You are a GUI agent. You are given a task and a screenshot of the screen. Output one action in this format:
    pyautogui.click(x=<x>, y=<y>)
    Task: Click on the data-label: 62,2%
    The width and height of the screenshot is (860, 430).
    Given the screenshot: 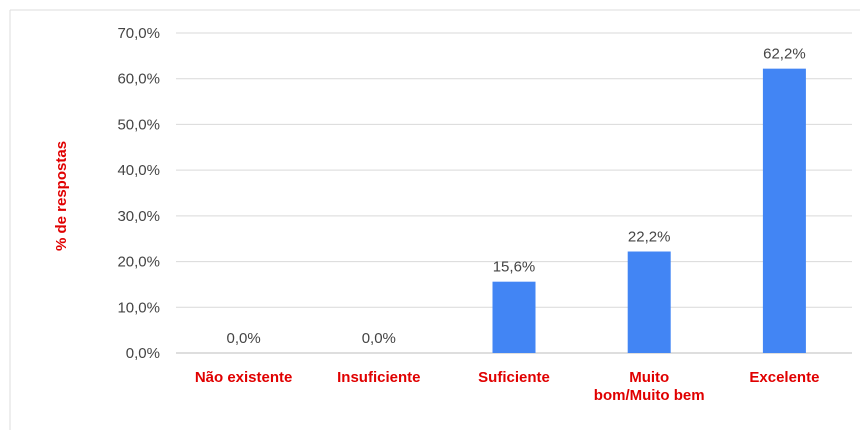 What is the action you would take?
    pyautogui.click(x=784, y=54)
    